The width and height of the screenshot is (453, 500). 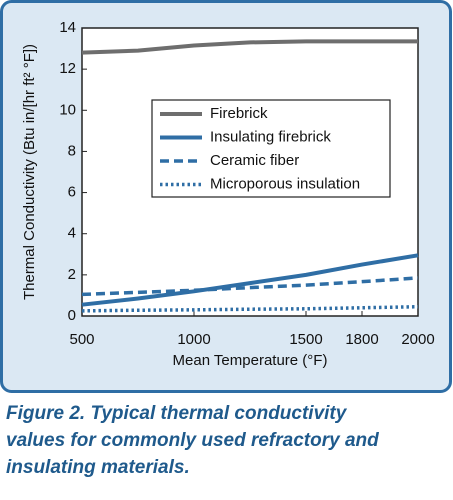 I want to click on caption-line: values for commonly used refractory and, so click(x=192, y=440).